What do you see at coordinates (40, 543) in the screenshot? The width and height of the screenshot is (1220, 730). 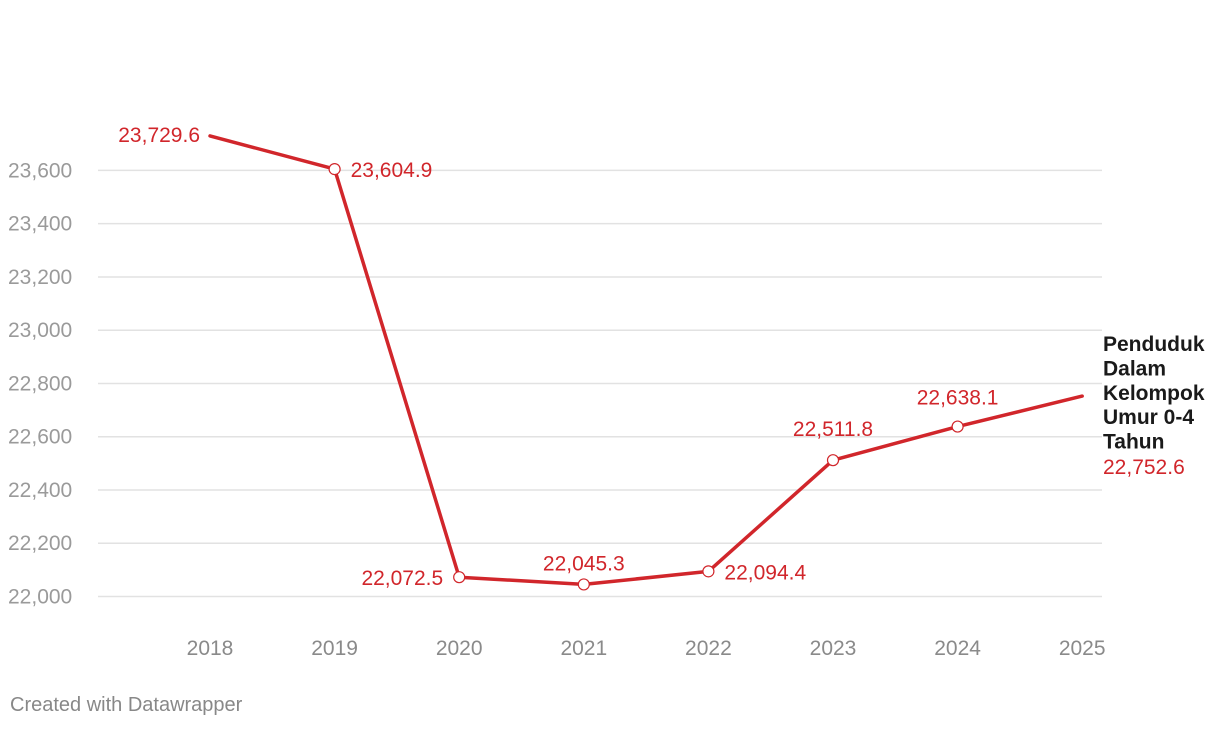 I see `y-tick-label: 22,200` at bounding box center [40, 543].